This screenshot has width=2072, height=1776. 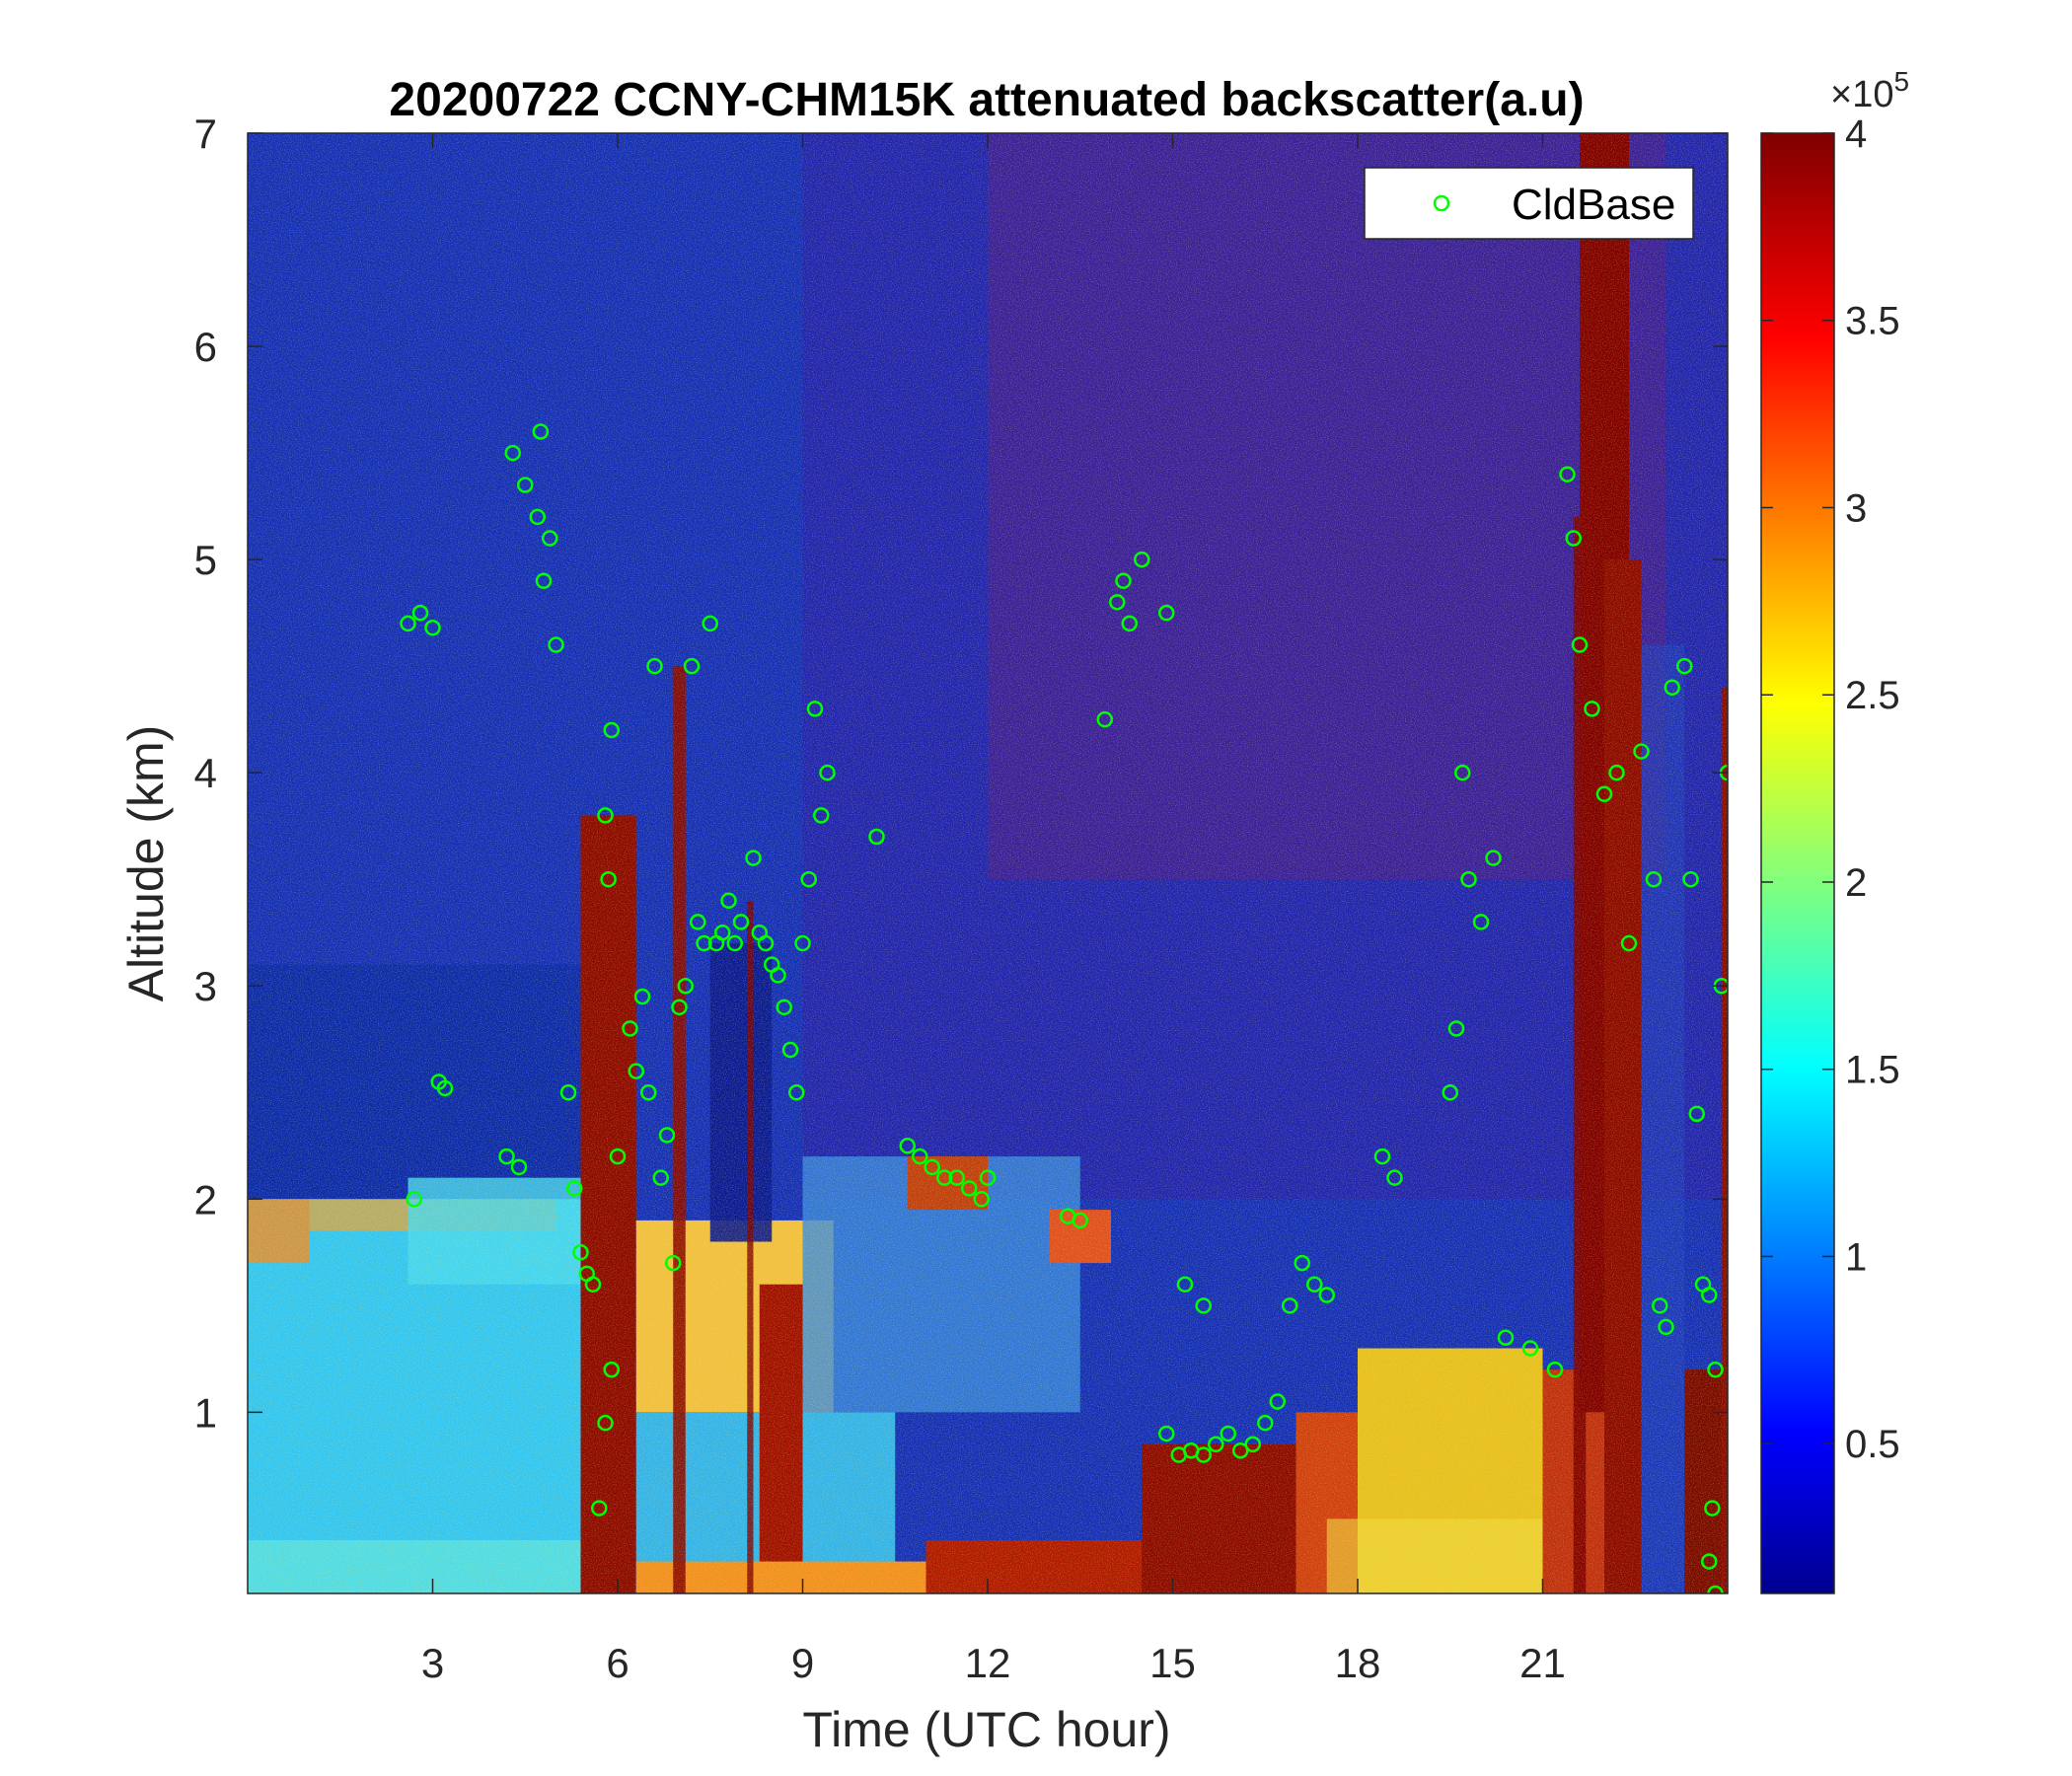 I want to click on colorbar-tick-label: 3, so click(x=1856, y=508).